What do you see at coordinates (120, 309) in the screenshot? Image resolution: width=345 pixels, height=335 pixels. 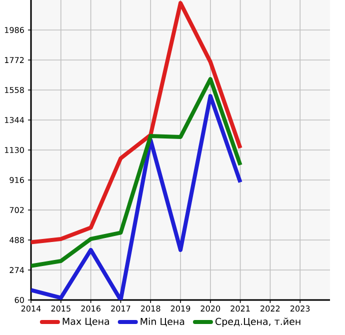 I see `x-tick-label: 2017` at bounding box center [120, 309].